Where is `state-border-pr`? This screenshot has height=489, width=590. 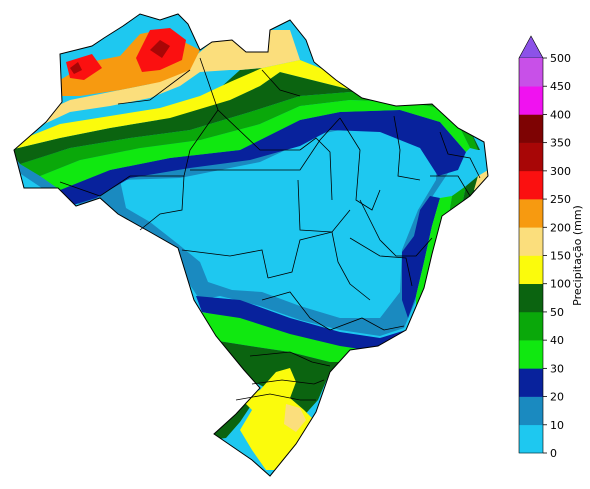
state-border-pr is located at coordinates (290, 359).